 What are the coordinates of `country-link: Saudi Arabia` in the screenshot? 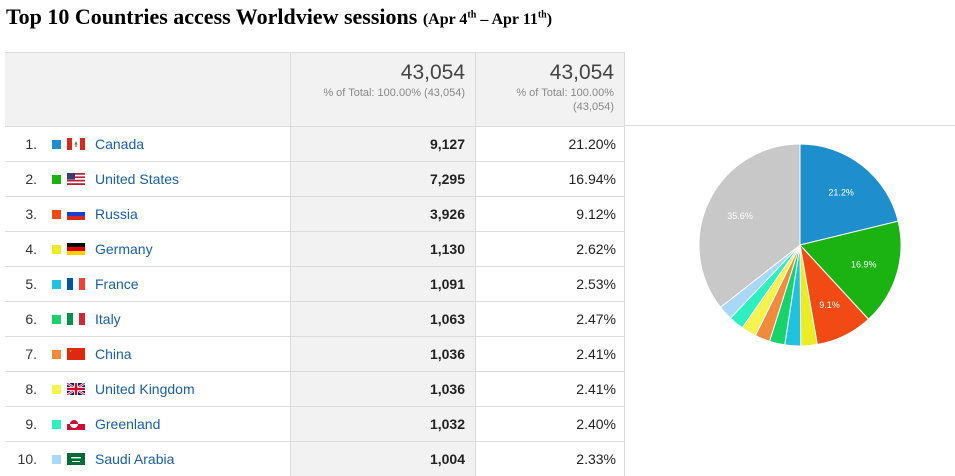 It's located at (135, 459).